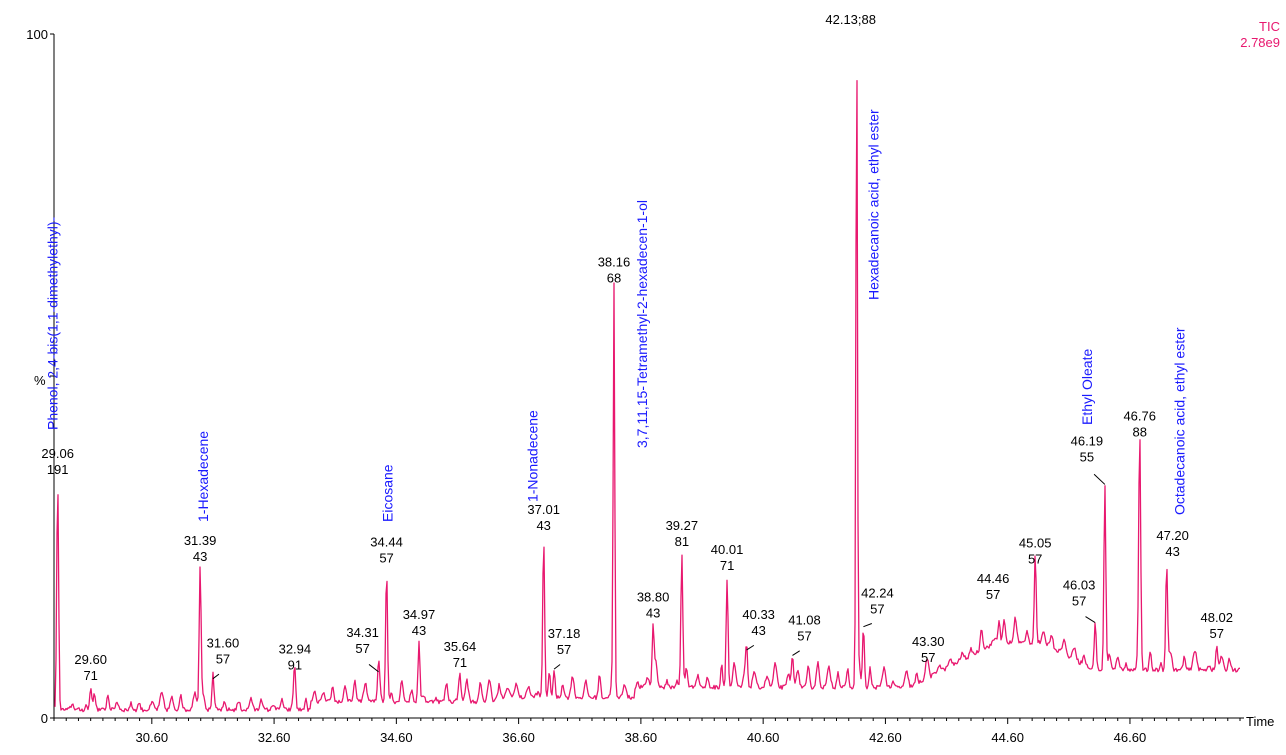  What do you see at coordinates (460, 646) in the screenshot?
I see `peak-time-label: 35.64` at bounding box center [460, 646].